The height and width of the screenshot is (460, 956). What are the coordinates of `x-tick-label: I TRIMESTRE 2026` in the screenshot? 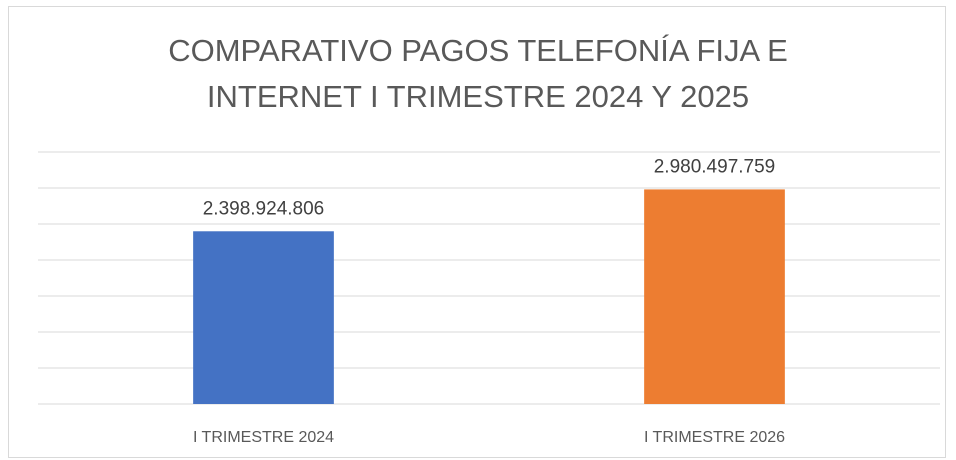 It's located at (714, 437).